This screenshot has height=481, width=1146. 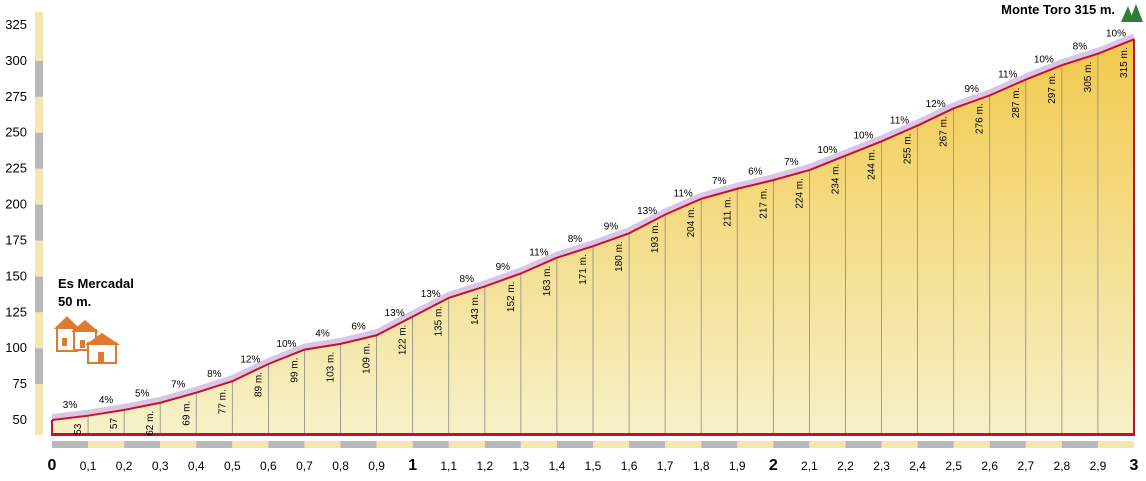 What do you see at coordinates (755, 171) in the screenshot?
I see `gradient-label: 6%` at bounding box center [755, 171].